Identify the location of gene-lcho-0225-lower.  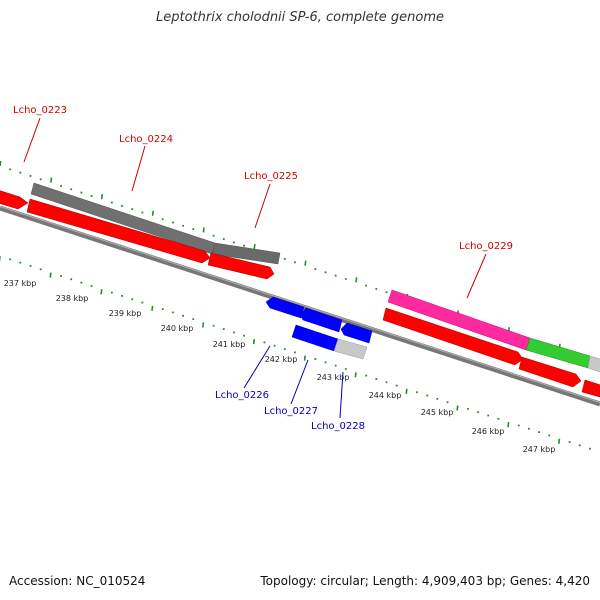
(241, 266).